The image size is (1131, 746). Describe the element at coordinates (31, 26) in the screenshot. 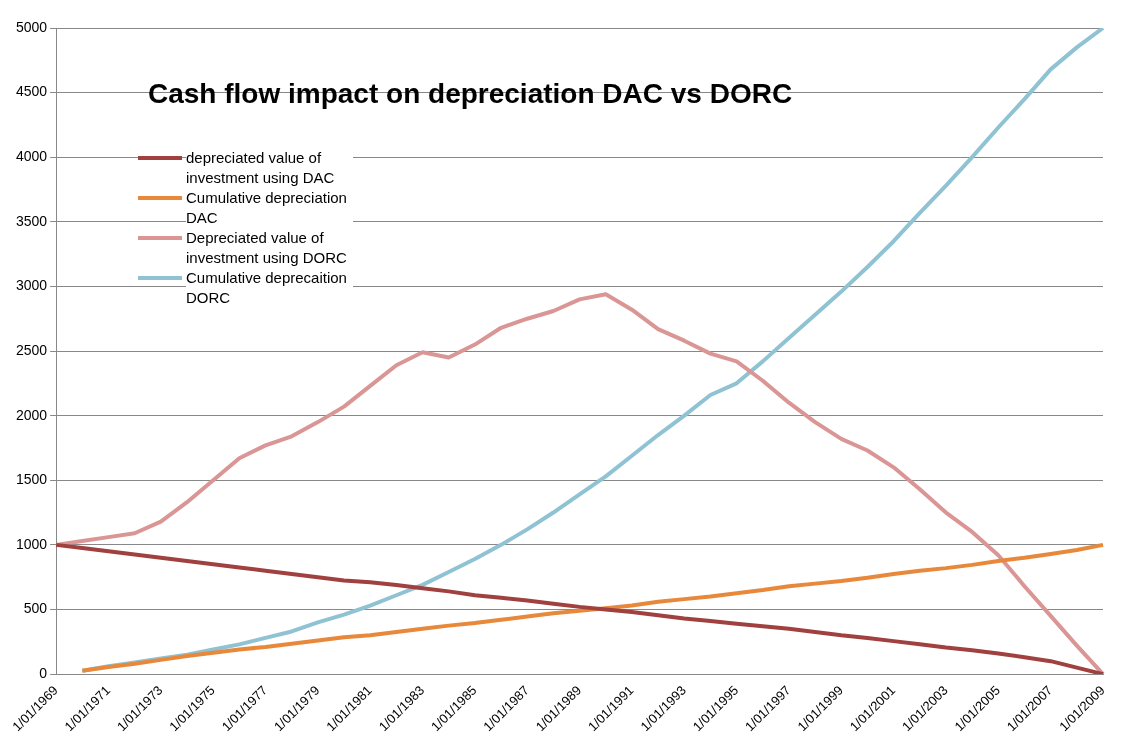

I see `y-tick-label: 5000` at that location.